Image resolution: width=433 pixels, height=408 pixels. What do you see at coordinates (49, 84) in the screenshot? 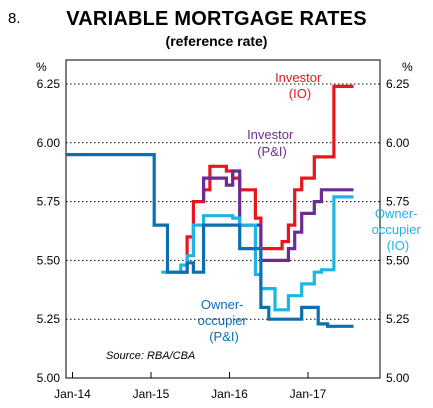
I see `y-tick-label-left: 6.25` at bounding box center [49, 84].